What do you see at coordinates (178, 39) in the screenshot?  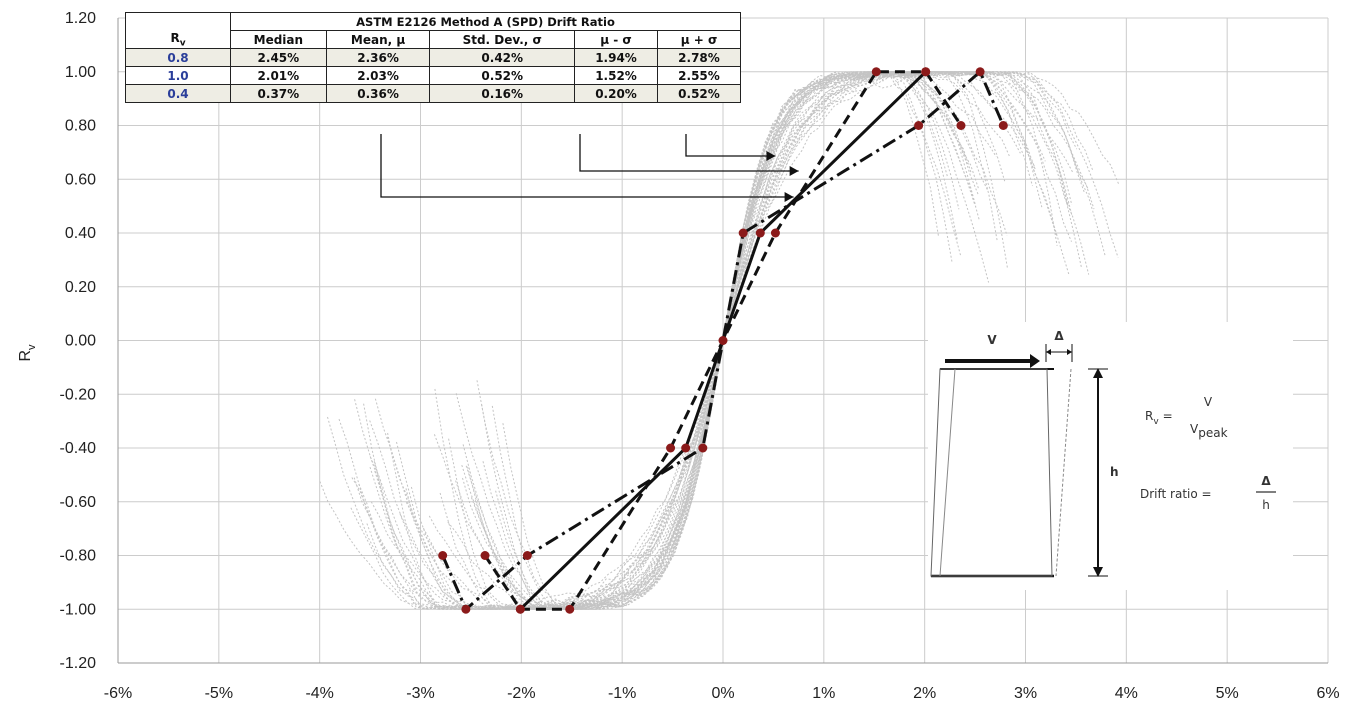 I see `rv-header: Rv` at bounding box center [178, 39].